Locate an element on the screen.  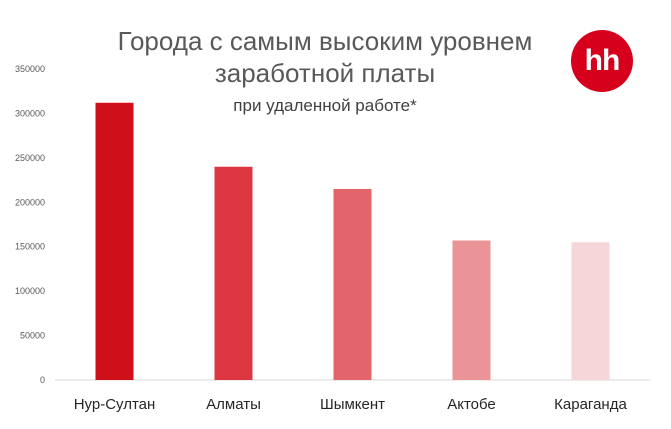
x-axis-labels: Нур-Султан Алматы Шымкент Актобе Караганда is located at coordinates (351, 404).